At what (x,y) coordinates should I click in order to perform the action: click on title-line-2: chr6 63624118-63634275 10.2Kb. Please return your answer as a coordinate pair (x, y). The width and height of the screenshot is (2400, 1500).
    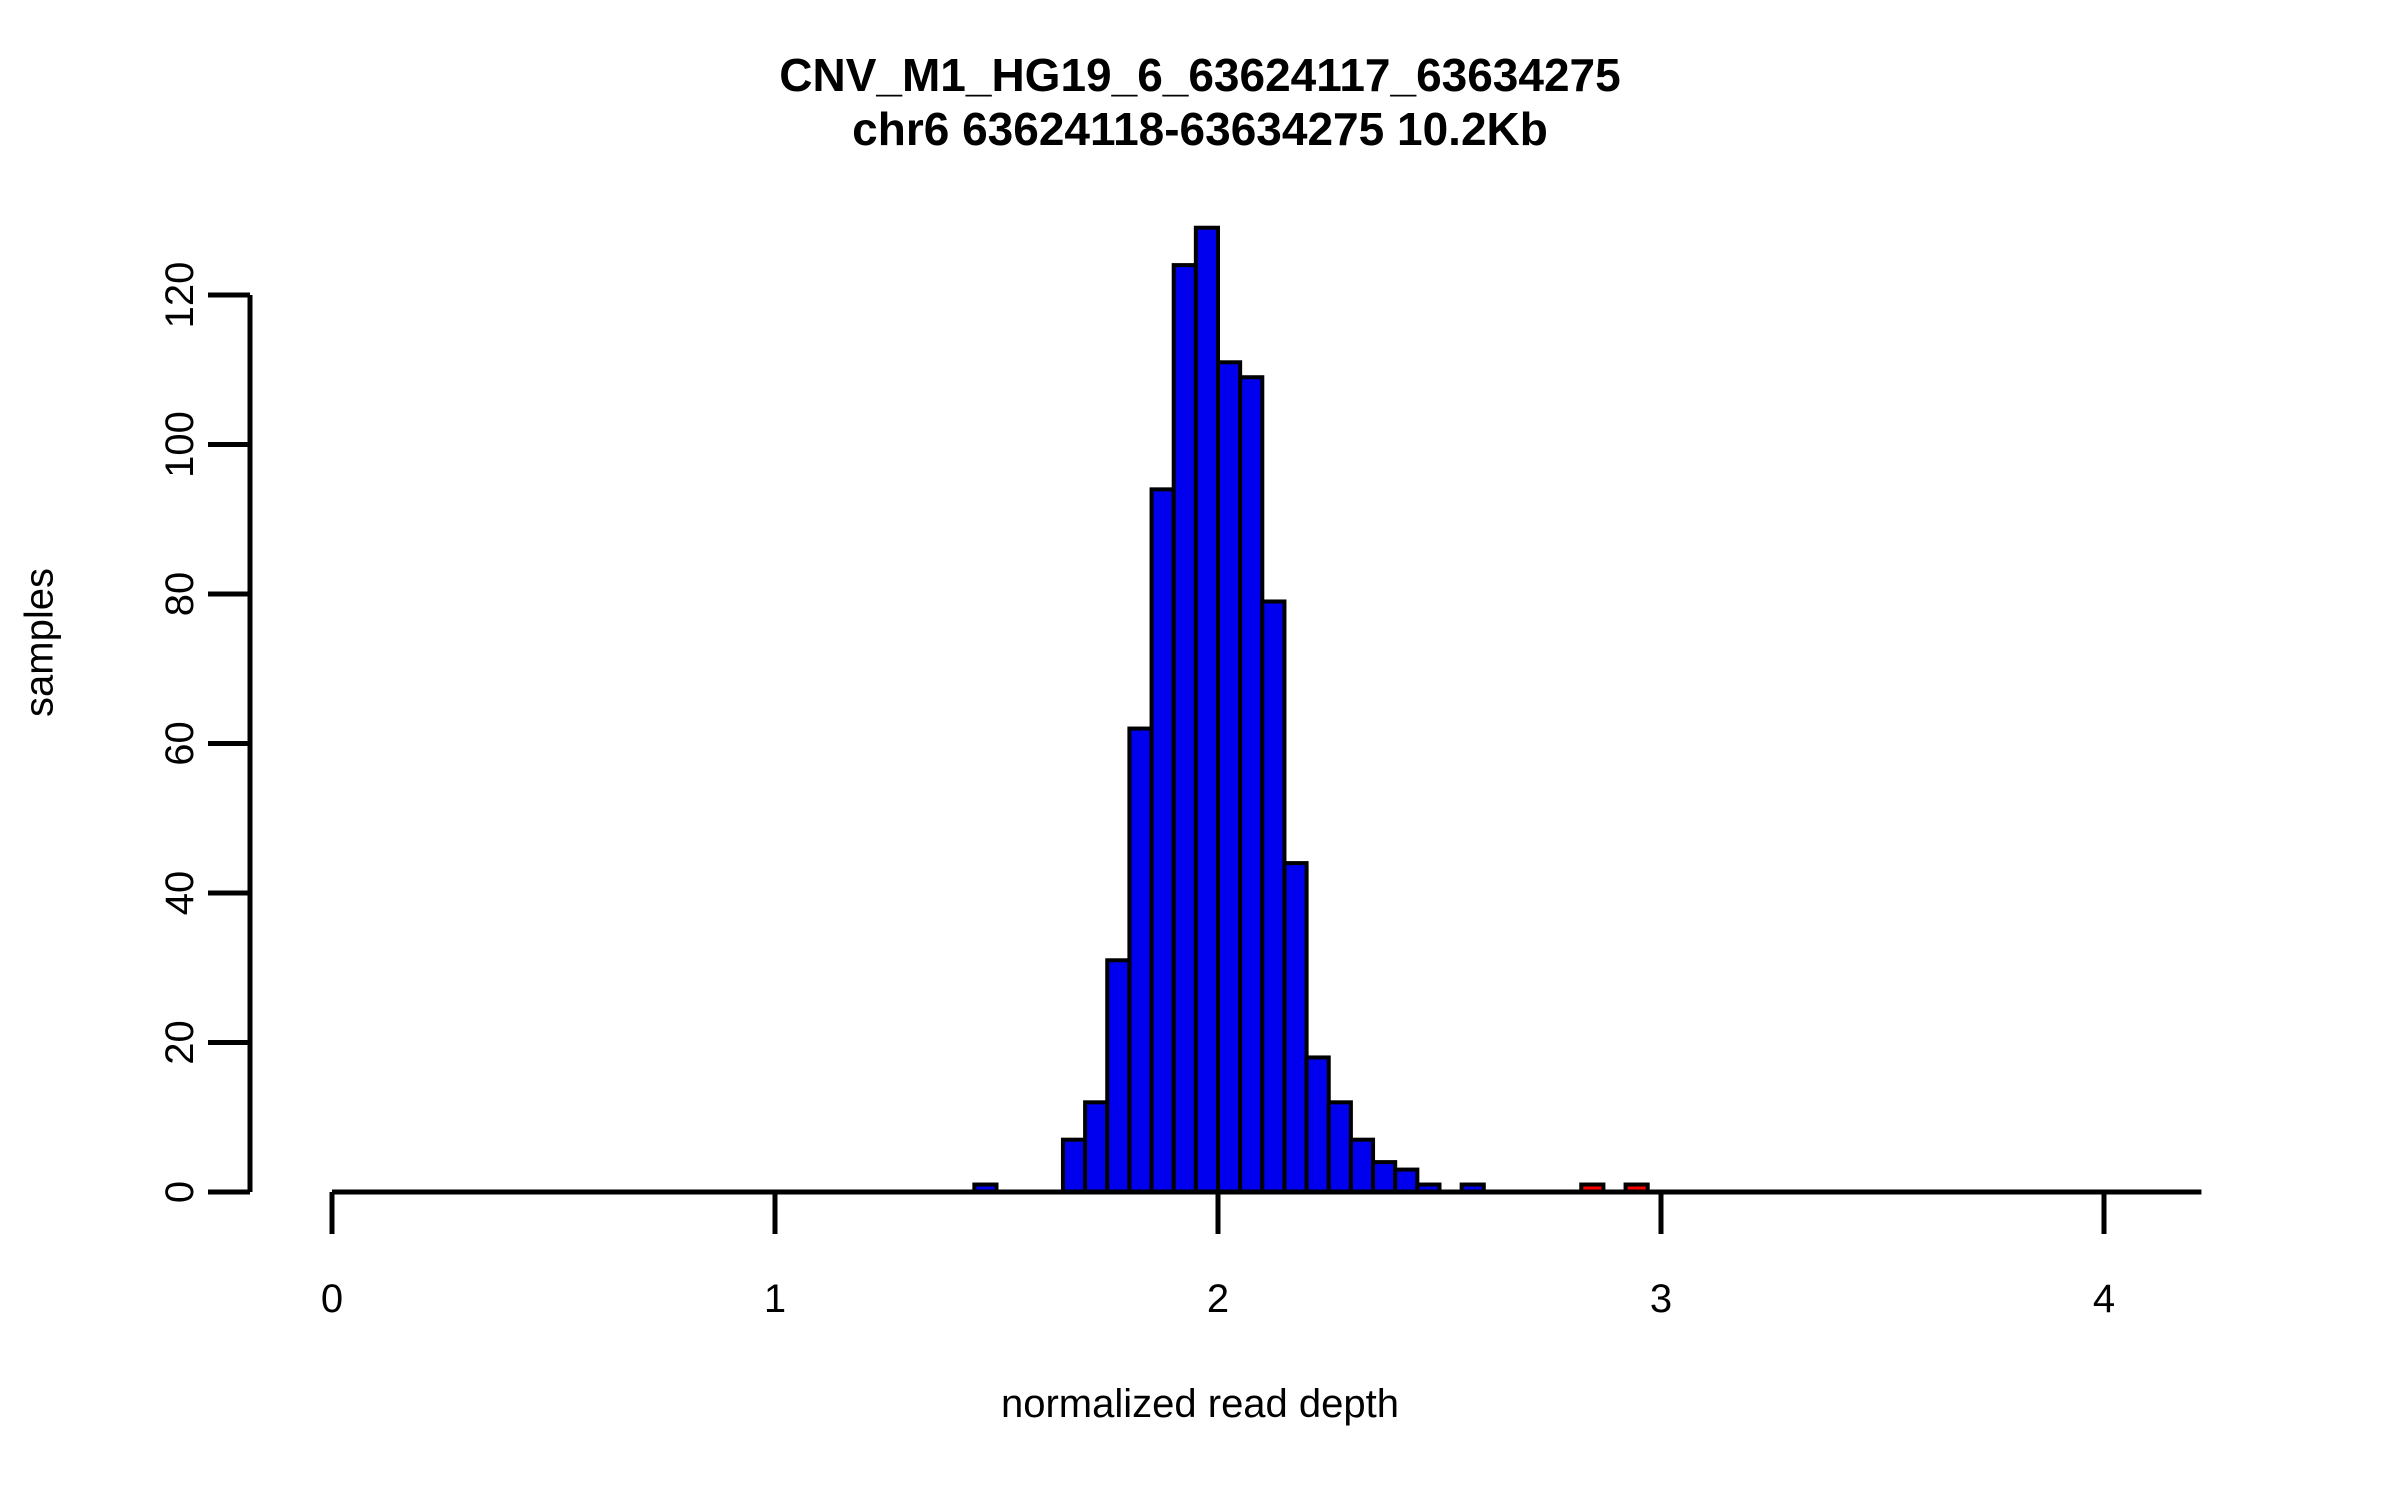
    Looking at the image, I should click on (1200, 129).